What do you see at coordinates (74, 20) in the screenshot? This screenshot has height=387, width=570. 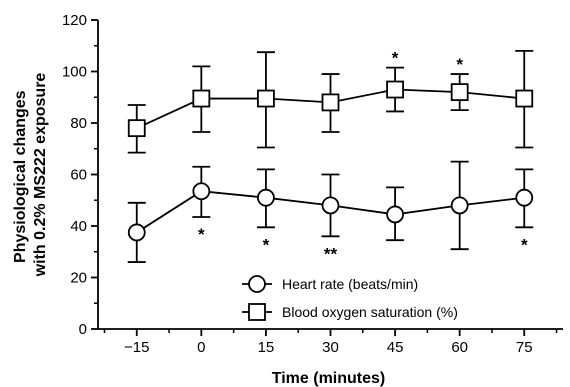 I see `y-tick-label: 120` at bounding box center [74, 20].